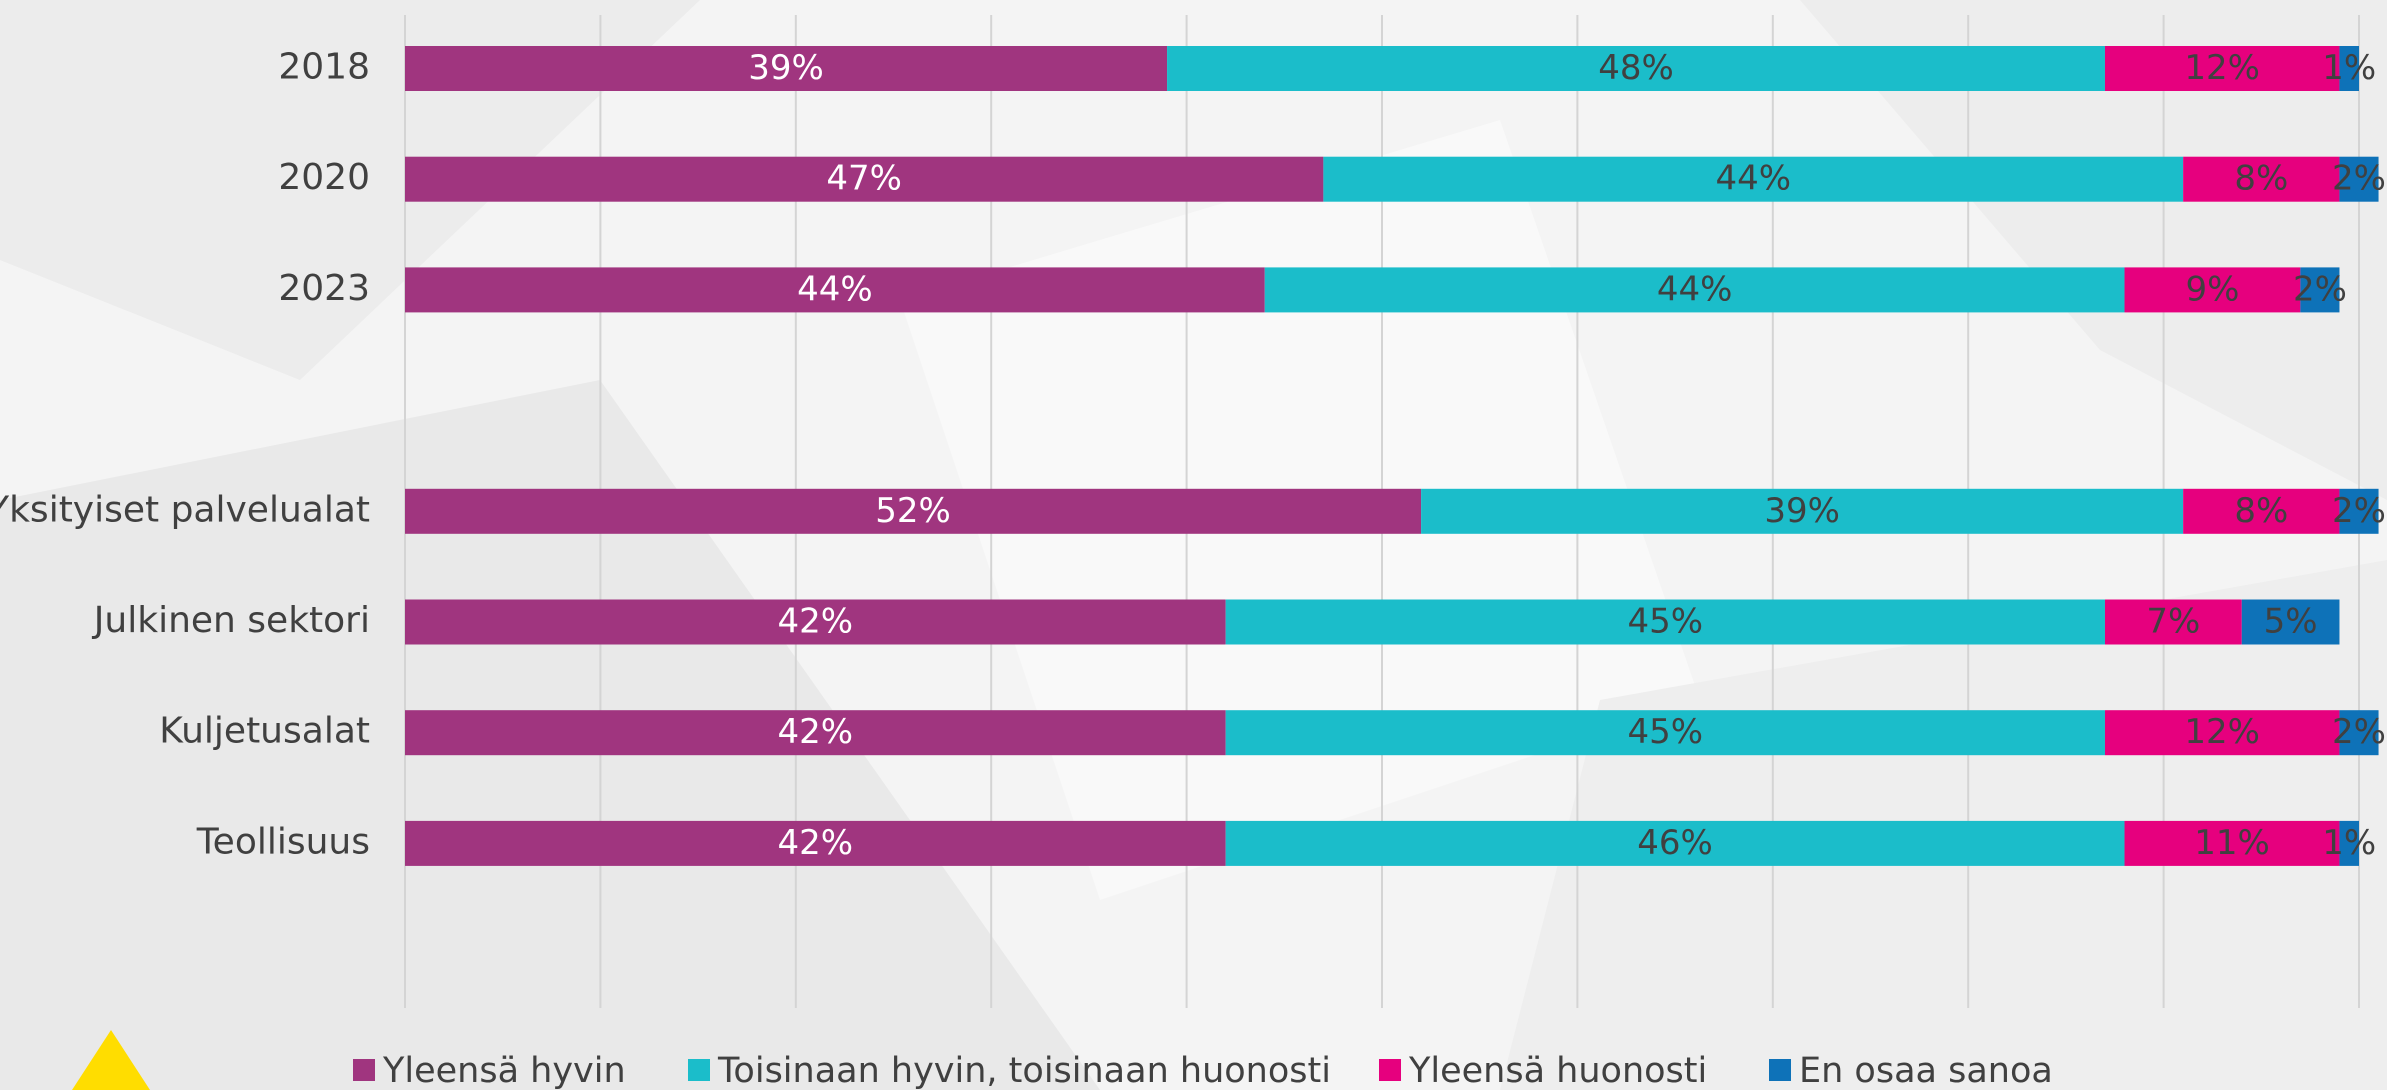  I want to click on value-label: 9%, so click(2212, 289).